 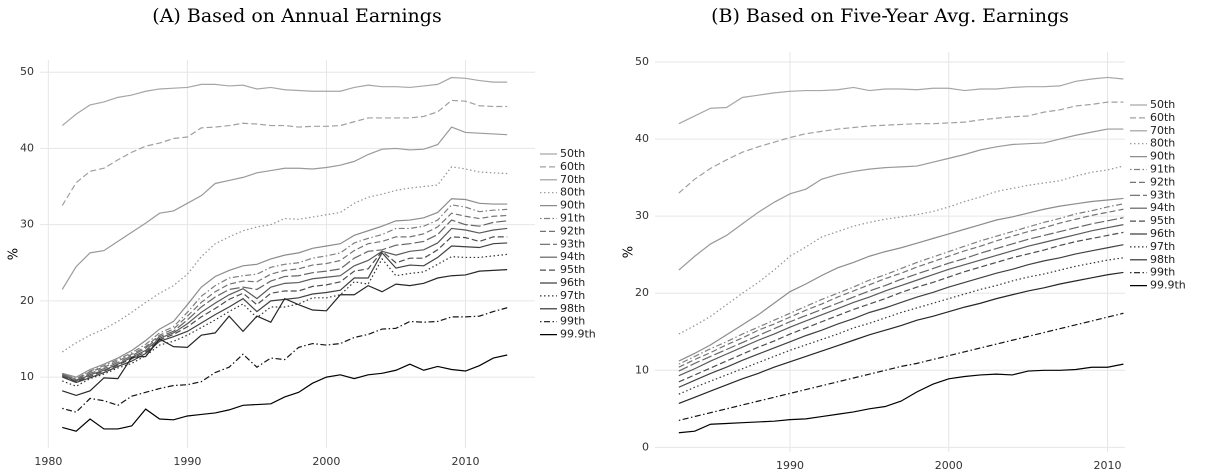 What do you see at coordinates (890, 16) in the screenshot?
I see `chart-title: (B) Based on Five-Year Avg. Earnings` at bounding box center [890, 16].